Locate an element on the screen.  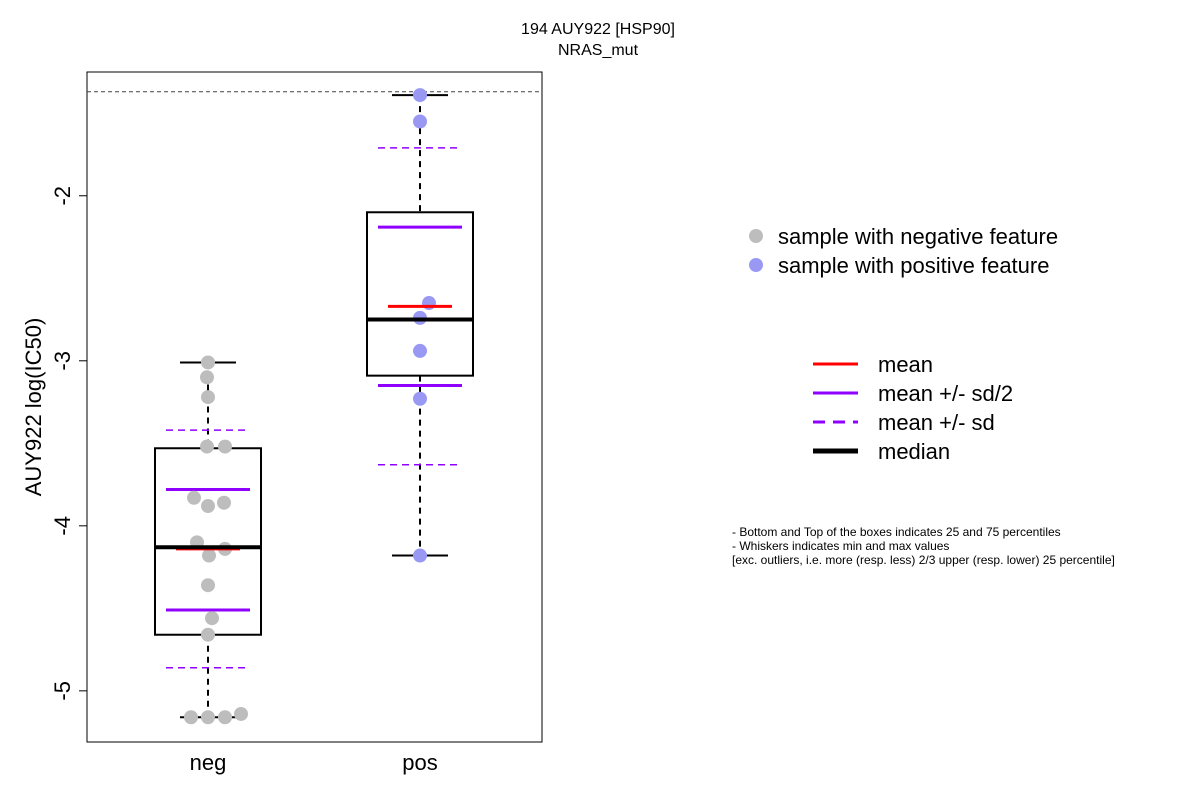
x-axis-labels: neg pos is located at coordinates (314, 762).